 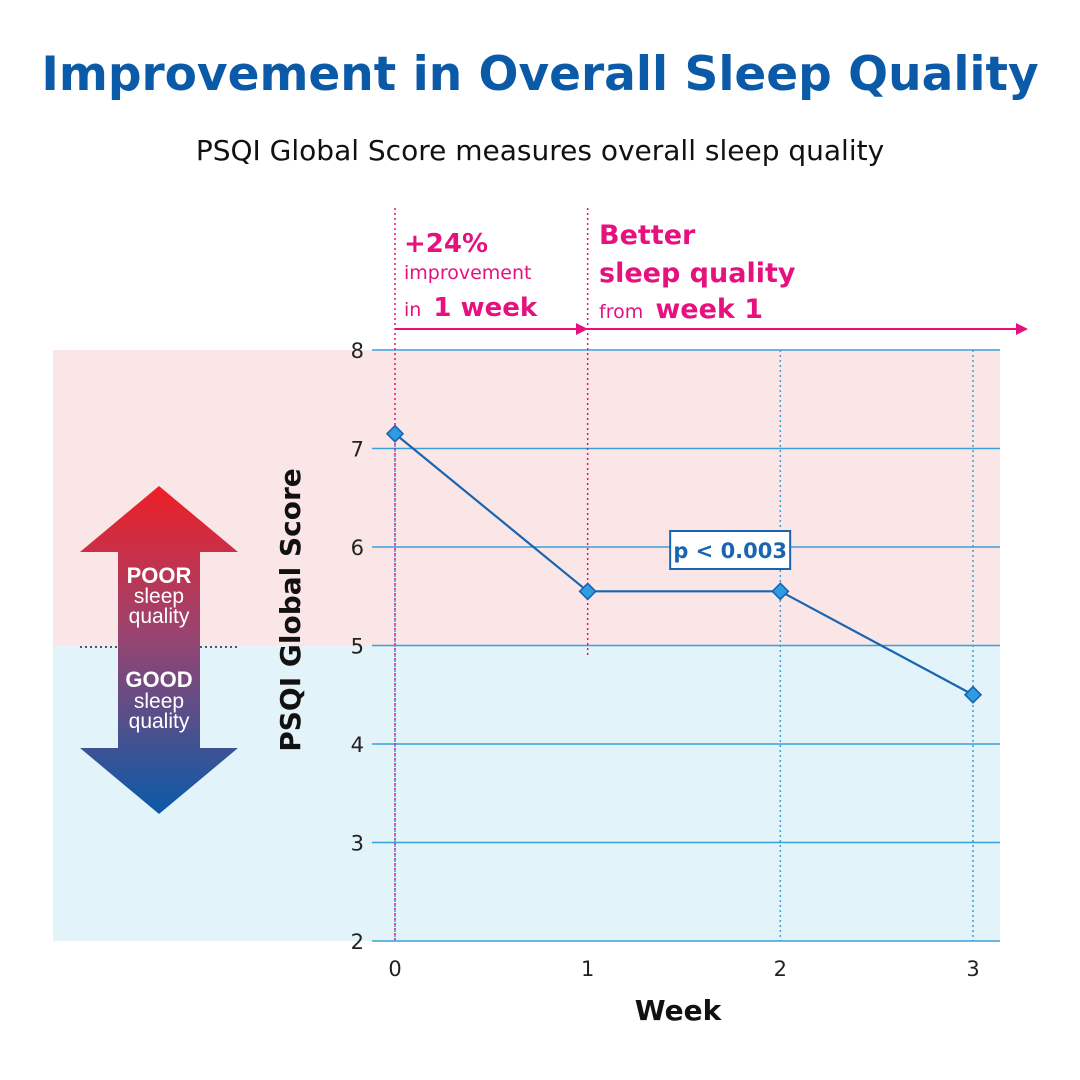 I want to click on good-label: GOOD, so click(x=158, y=679).